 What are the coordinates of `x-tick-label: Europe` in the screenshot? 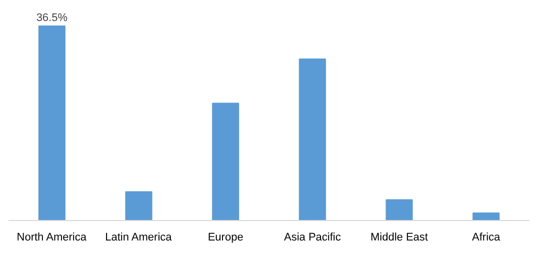 It's located at (226, 238).